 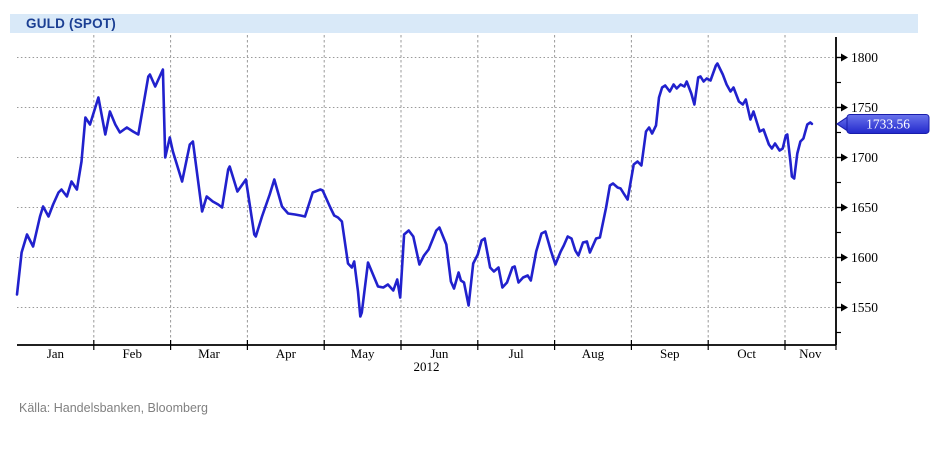 What do you see at coordinates (363, 353) in the screenshot?
I see `month-label: May` at bounding box center [363, 353].